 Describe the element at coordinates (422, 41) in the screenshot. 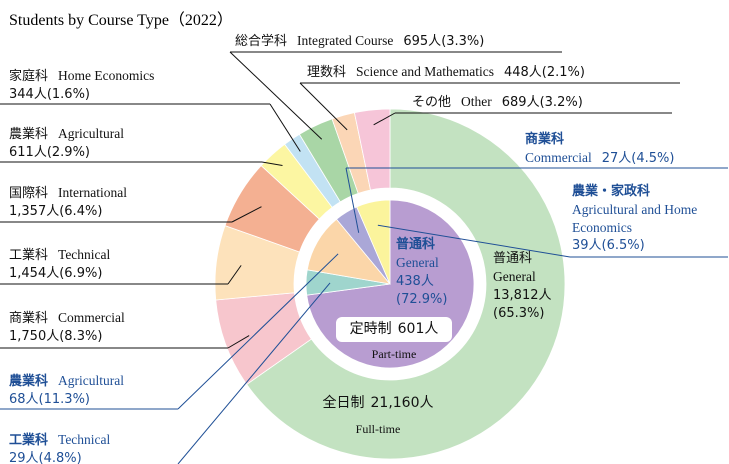

I see `label-cnt: 695人` at that location.